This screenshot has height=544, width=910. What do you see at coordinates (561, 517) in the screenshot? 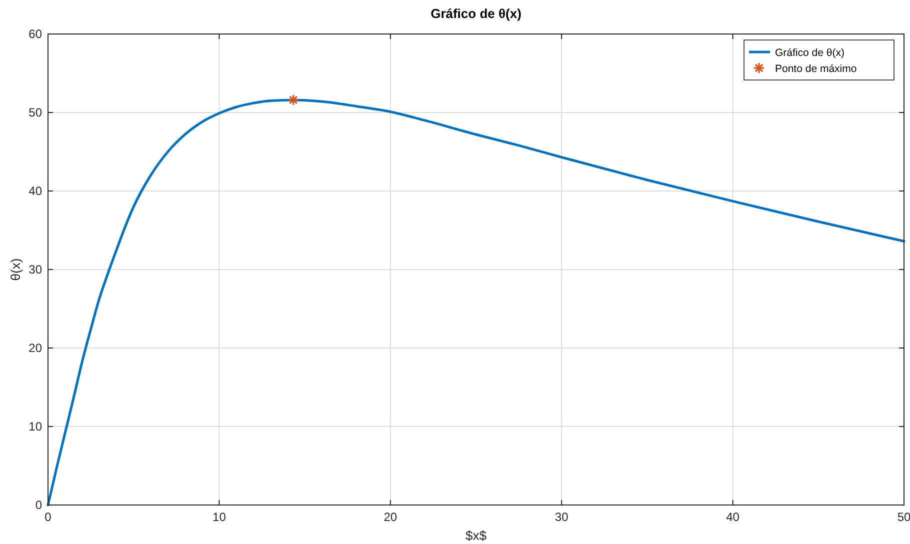
I see `x-tick-label: 30` at bounding box center [561, 517].